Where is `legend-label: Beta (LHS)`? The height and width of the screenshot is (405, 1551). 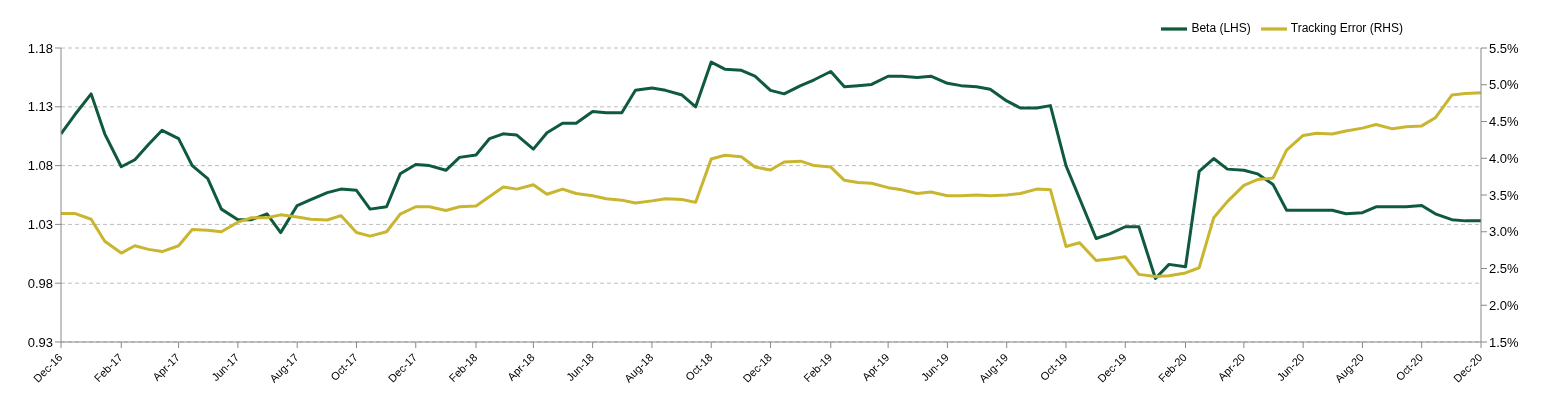
legend-label: Beta (LHS) is located at coordinates (1221, 28).